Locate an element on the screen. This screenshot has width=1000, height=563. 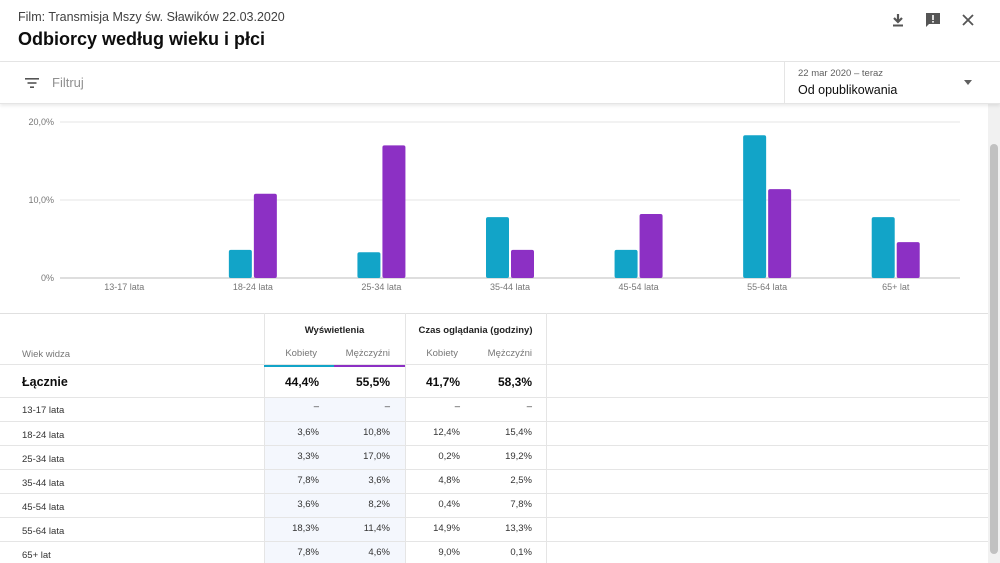
group-header-views: Wyświetlenia is located at coordinates (334, 330).